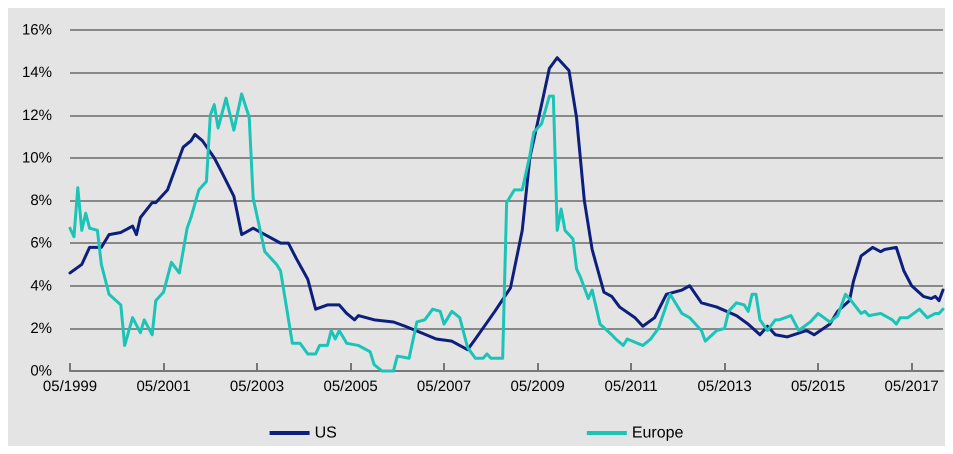 This screenshot has width=953, height=454. Describe the element at coordinates (37, 73) in the screenshot. I see `y-tick-label: 14%` at that location.